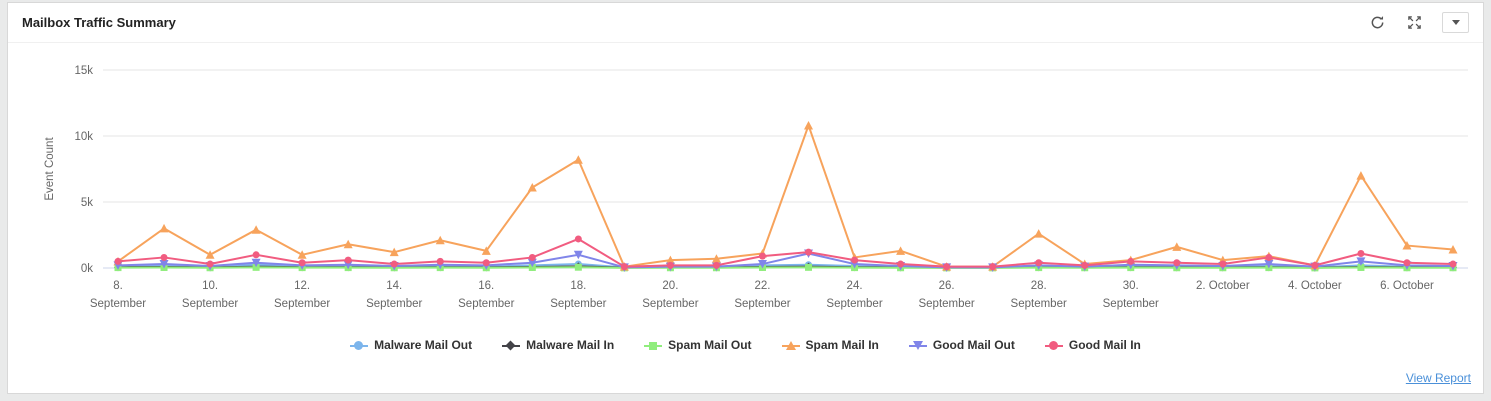 The width and height of the screenshot is (1491, 401). What do you see at coordinates (87, 203) in the screenshot?
I see `y-tick-label: 5k` at bounding box center [87, 203].